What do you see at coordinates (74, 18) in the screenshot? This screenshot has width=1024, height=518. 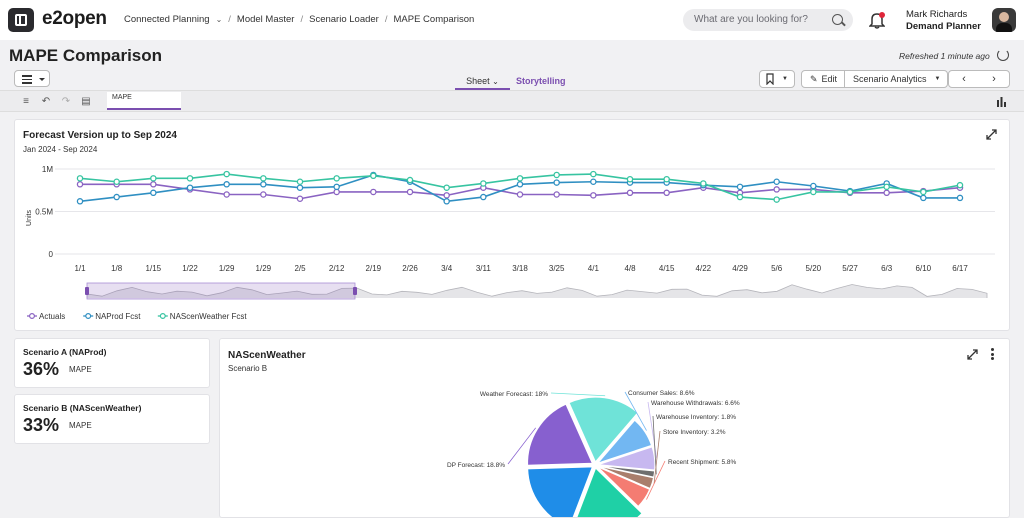 I see `brand-logo: e2open` at bounding box center [74, 18].